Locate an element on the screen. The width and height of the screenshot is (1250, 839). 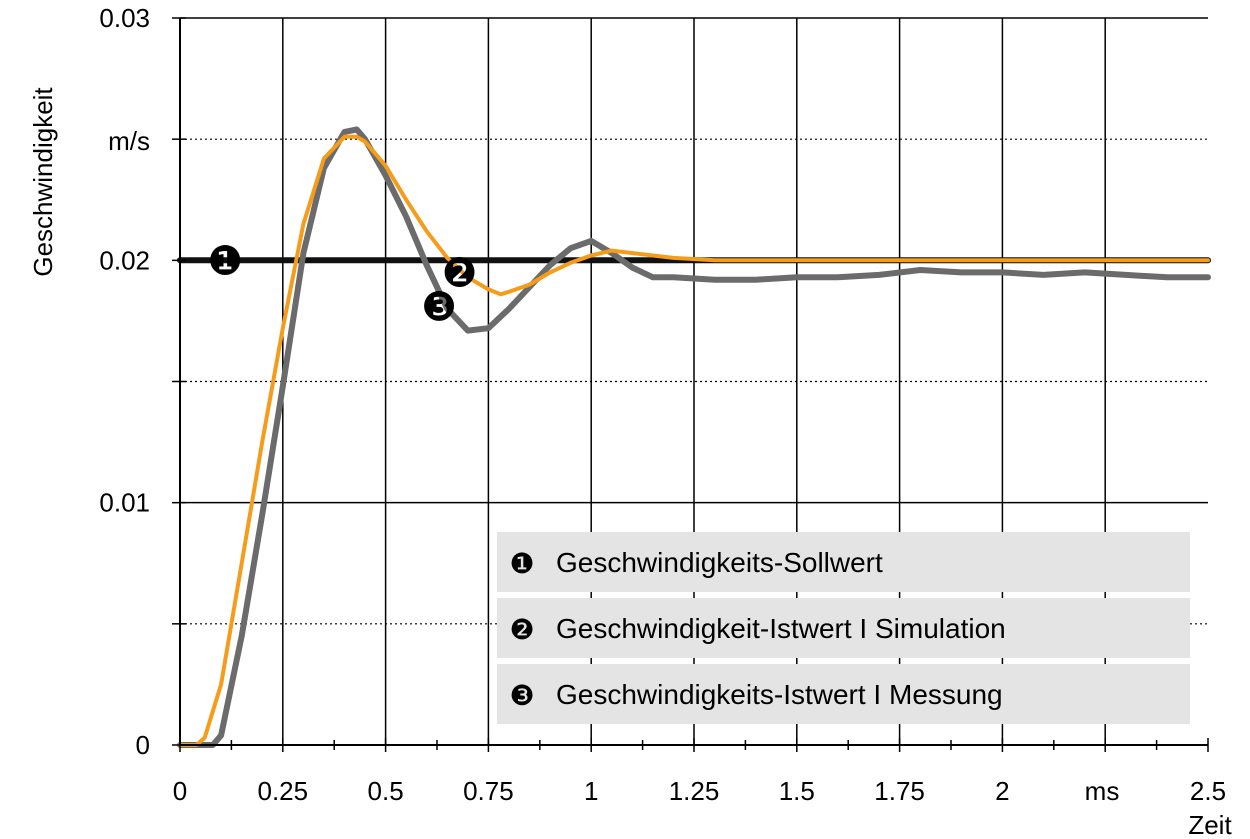
series-marker-label: ❸ is located at coordinates (439, 307).